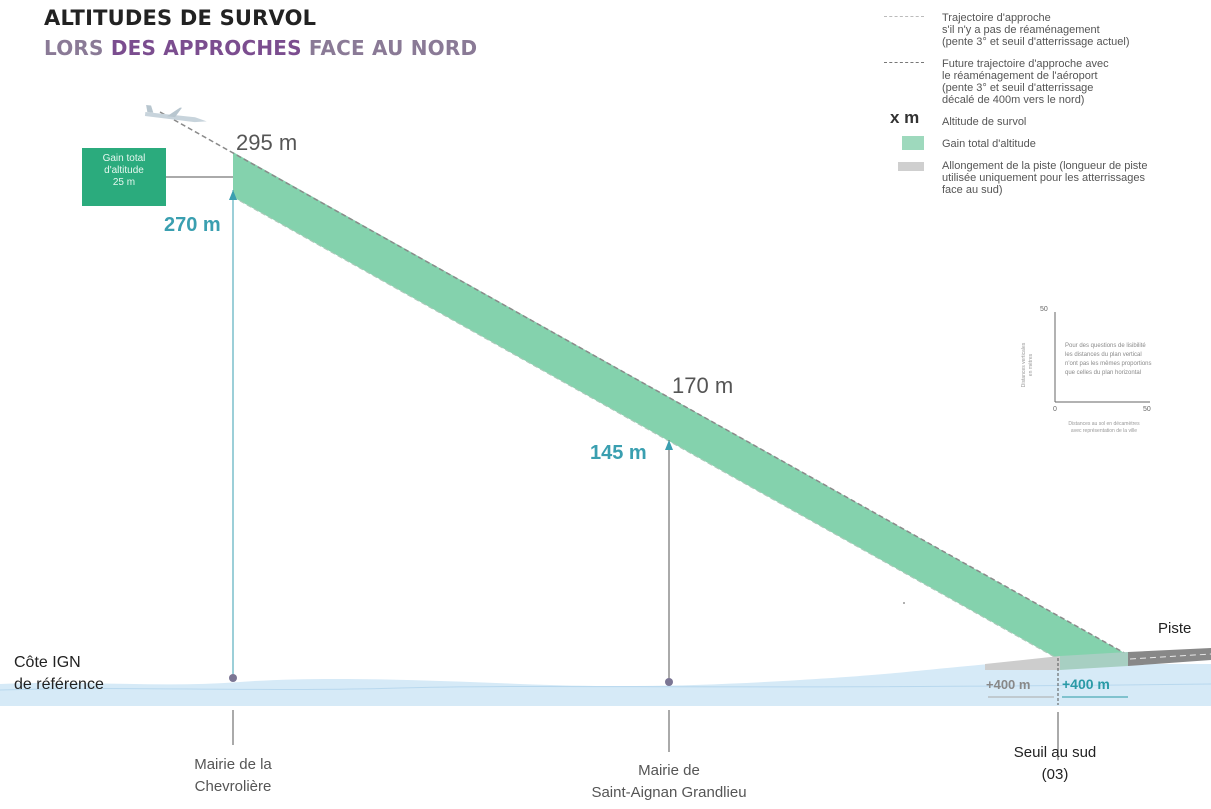 This screenshot has width=1211, height=809. I want to click on scale-inset-note-line: que celles du plan horizontal, so click(1103, 373).